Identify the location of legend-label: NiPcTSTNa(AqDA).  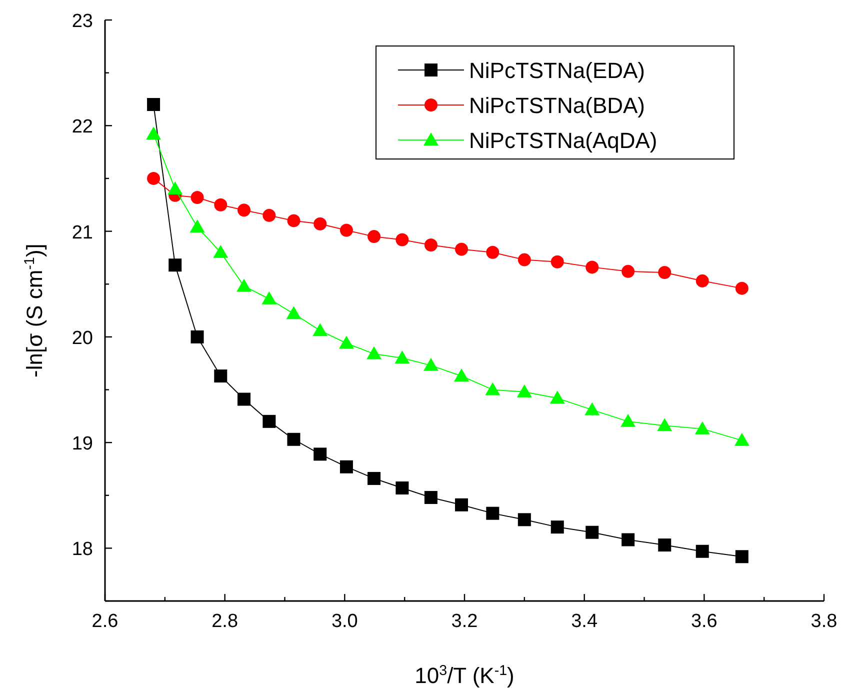
(563, 140).